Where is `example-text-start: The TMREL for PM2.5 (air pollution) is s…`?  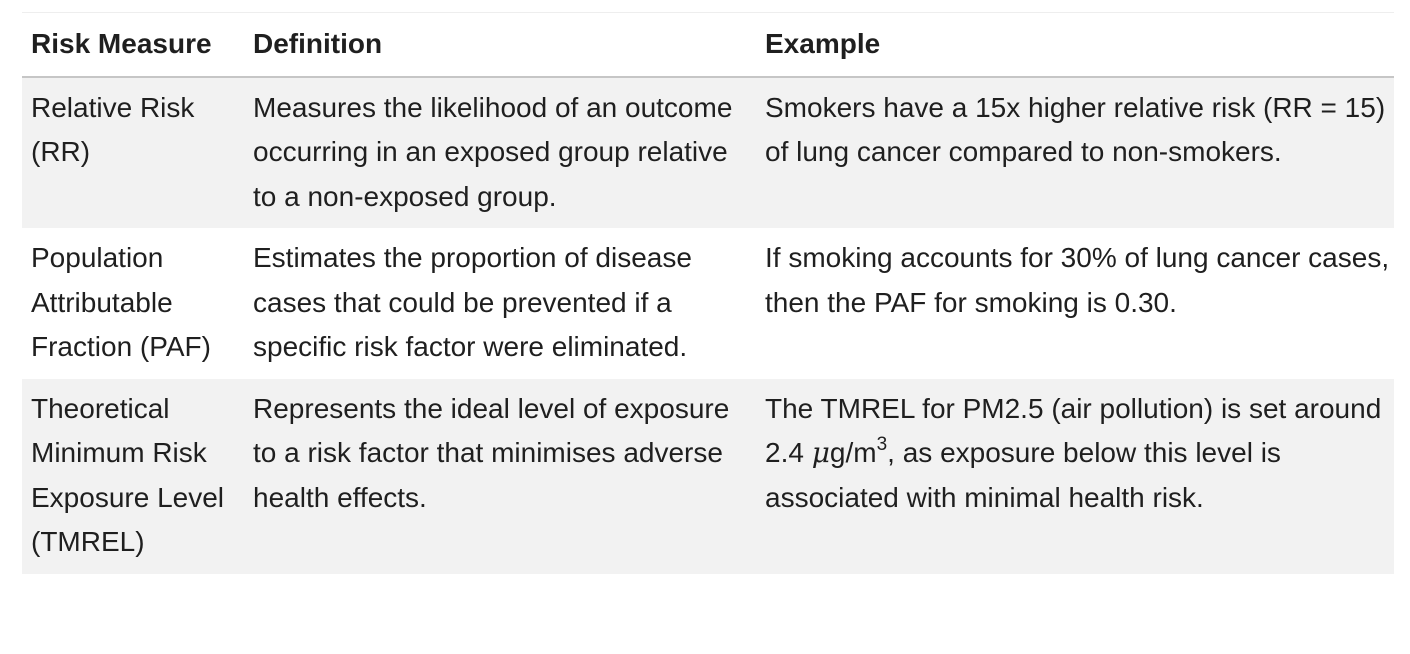 example-text-start: The TMREL for PM2.5 (air pollution) is s… is located at coordinates (1073, 430).